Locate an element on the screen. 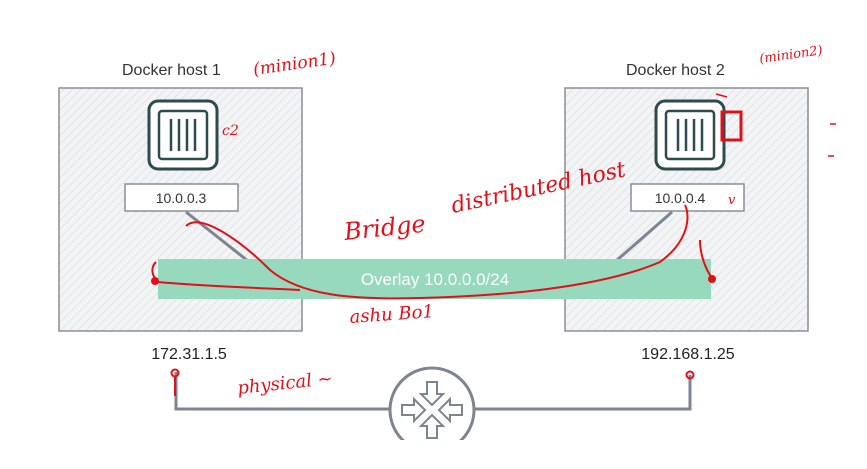  annotation-dot-right is located at coordinates (712, 279).